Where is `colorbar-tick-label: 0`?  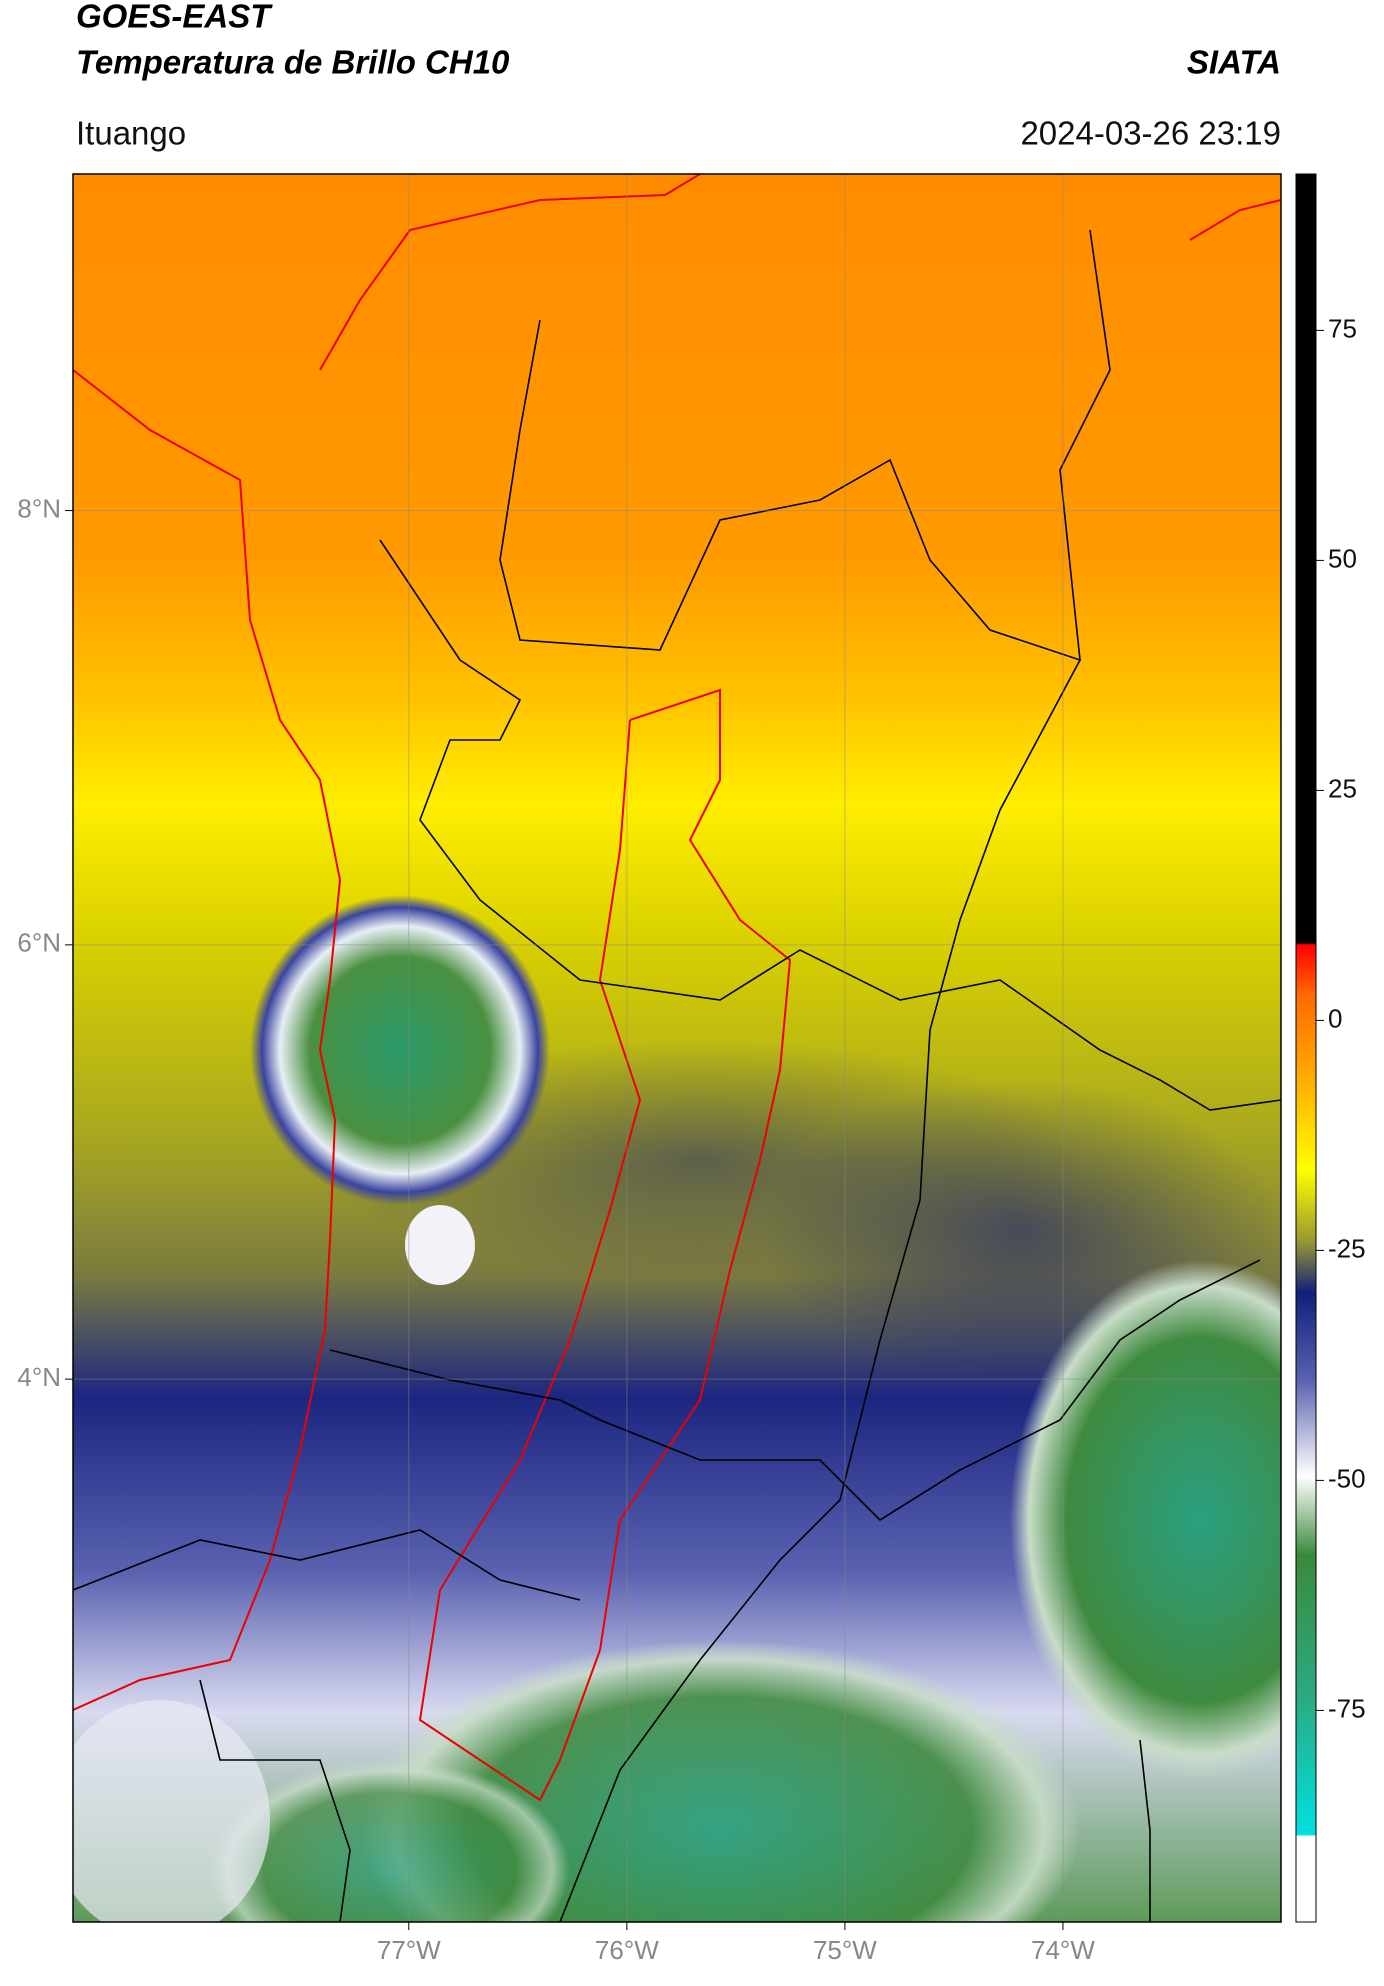 colorbar-tick-label: 0 is located at coordinates (1335, 1018).